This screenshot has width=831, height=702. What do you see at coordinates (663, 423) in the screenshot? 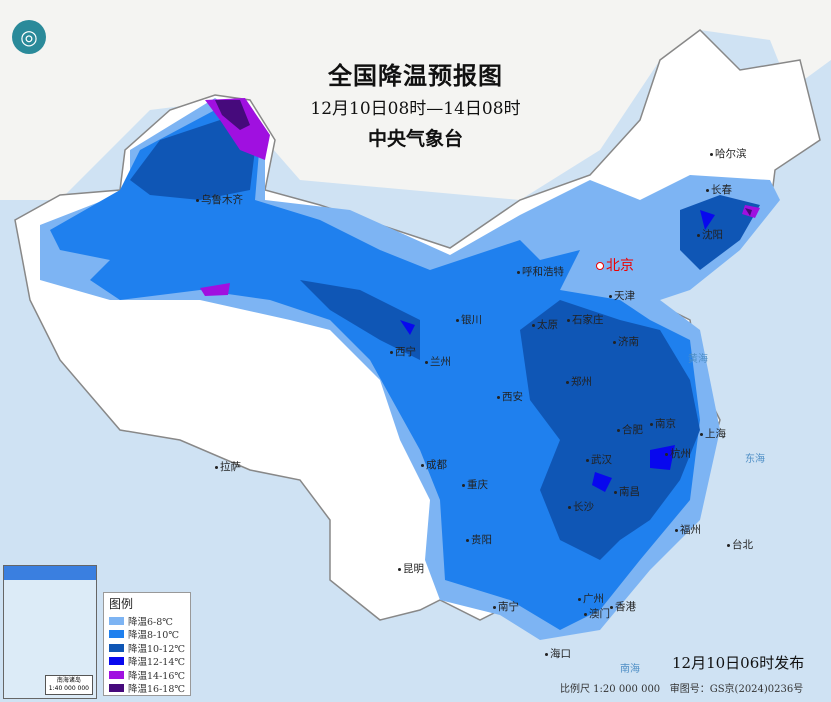
I see `city-label: 南京` at bounding box center [663, 423].